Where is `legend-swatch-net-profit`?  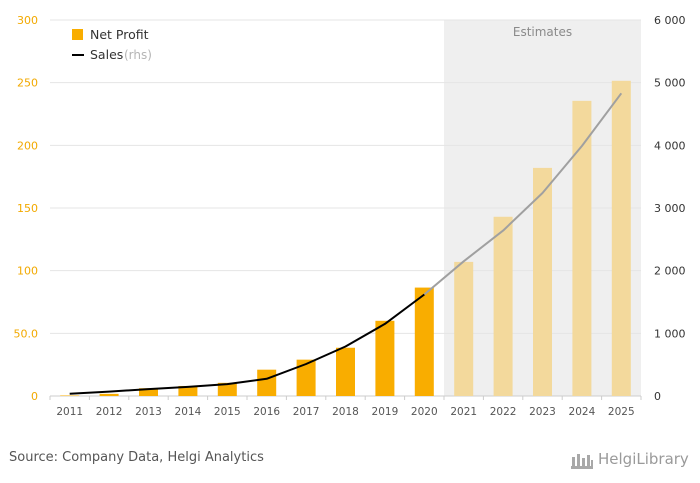
legend-swatch-net-profit is located at coordinates (77, 34).